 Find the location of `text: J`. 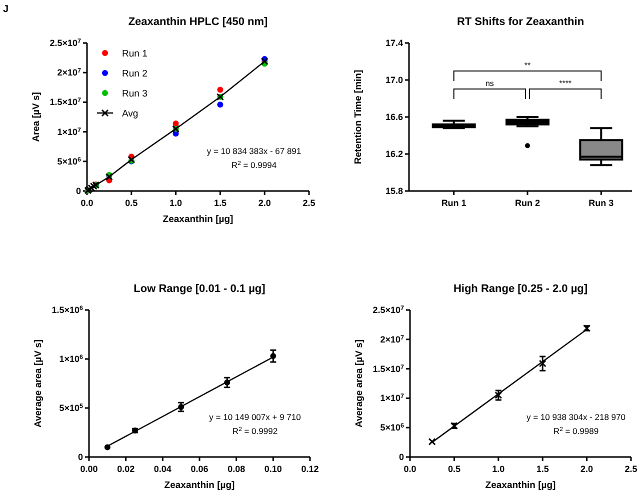

text: J is located at coordinates (6, 9).